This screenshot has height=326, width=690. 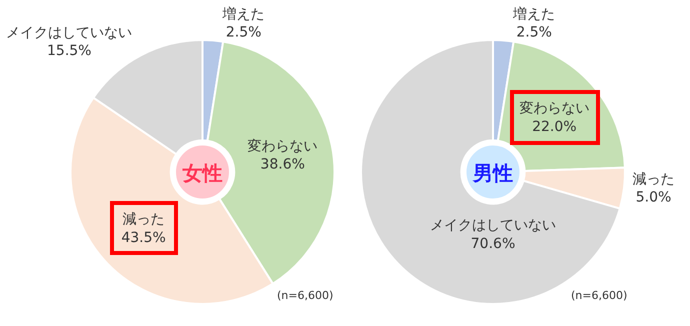 I want to click on data-label: 70.6%, so click(x=493, y=244).